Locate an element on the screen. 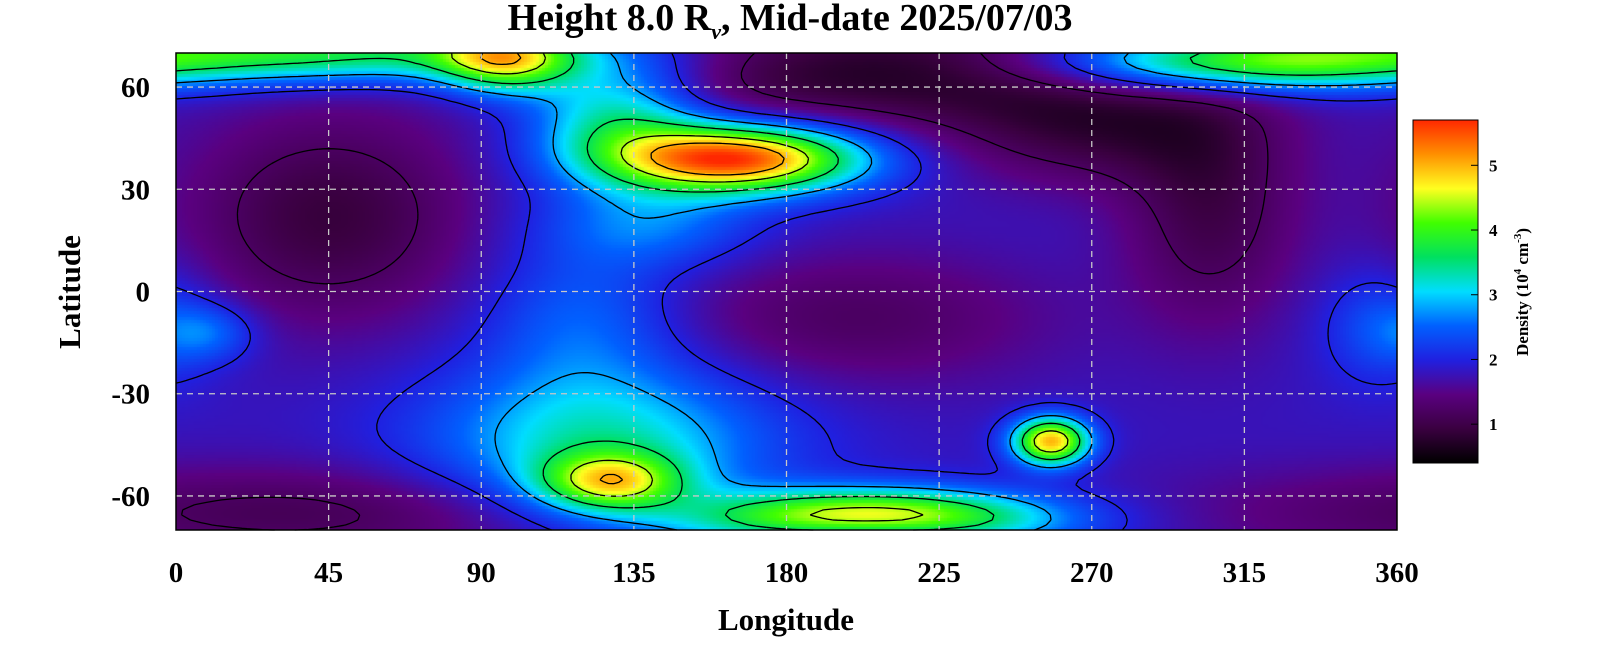 The image size is (1600, 660). y-axis-ticks: 60 30 0 -30 -60 is located at coordinates (130, 292).